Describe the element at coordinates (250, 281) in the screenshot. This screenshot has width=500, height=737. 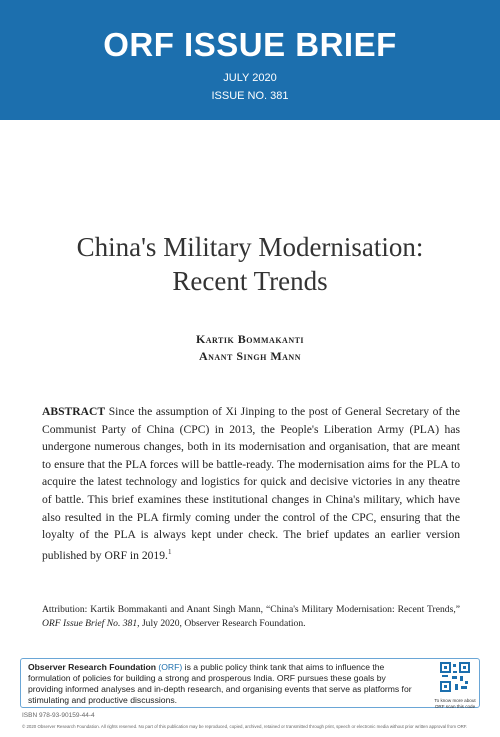
I see `title-line: Recent Trends` at that location.